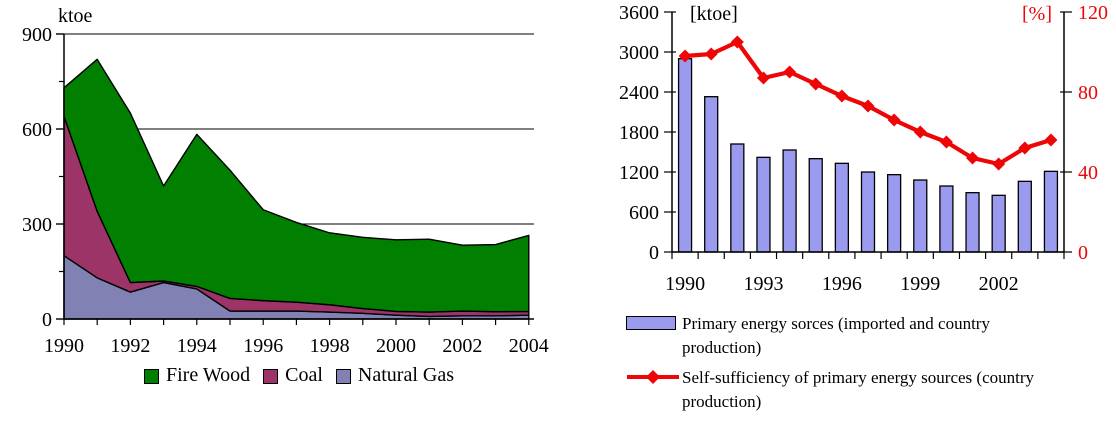 The height and width of the screenshot is (429, 1116). Describe the element at coordinates (790, 72) in the screenshot. I see `line-marker-1994` at that location.